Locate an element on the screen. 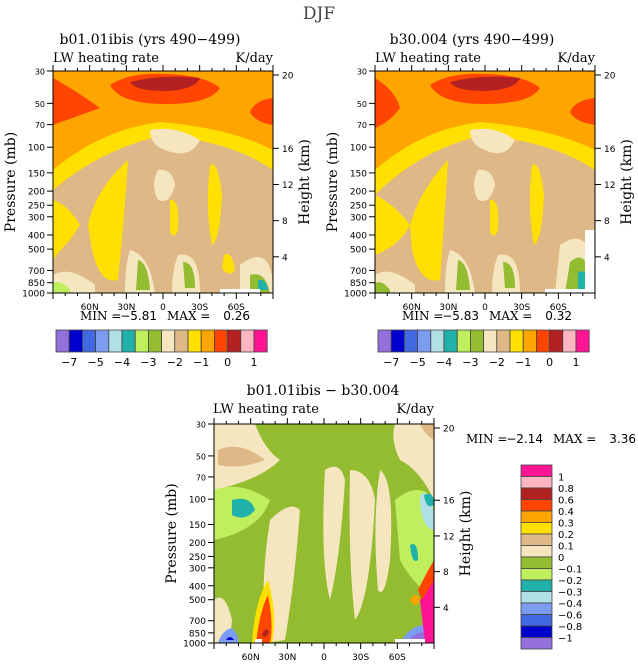 Image resolution: width=638 pixels, height=664 pixels. colorbar-label: −0.4 is located at coordinates (570, 604).